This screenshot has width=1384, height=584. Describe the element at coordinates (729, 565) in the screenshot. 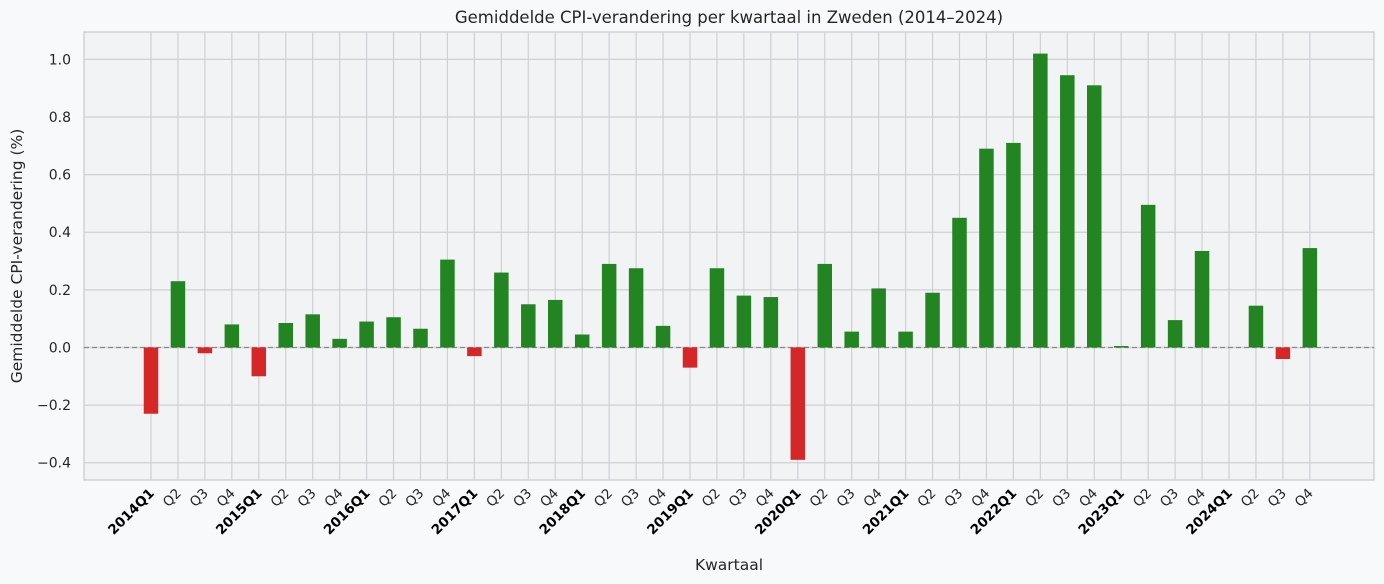

I see `x-axis-label: Kwartaal` at that location.